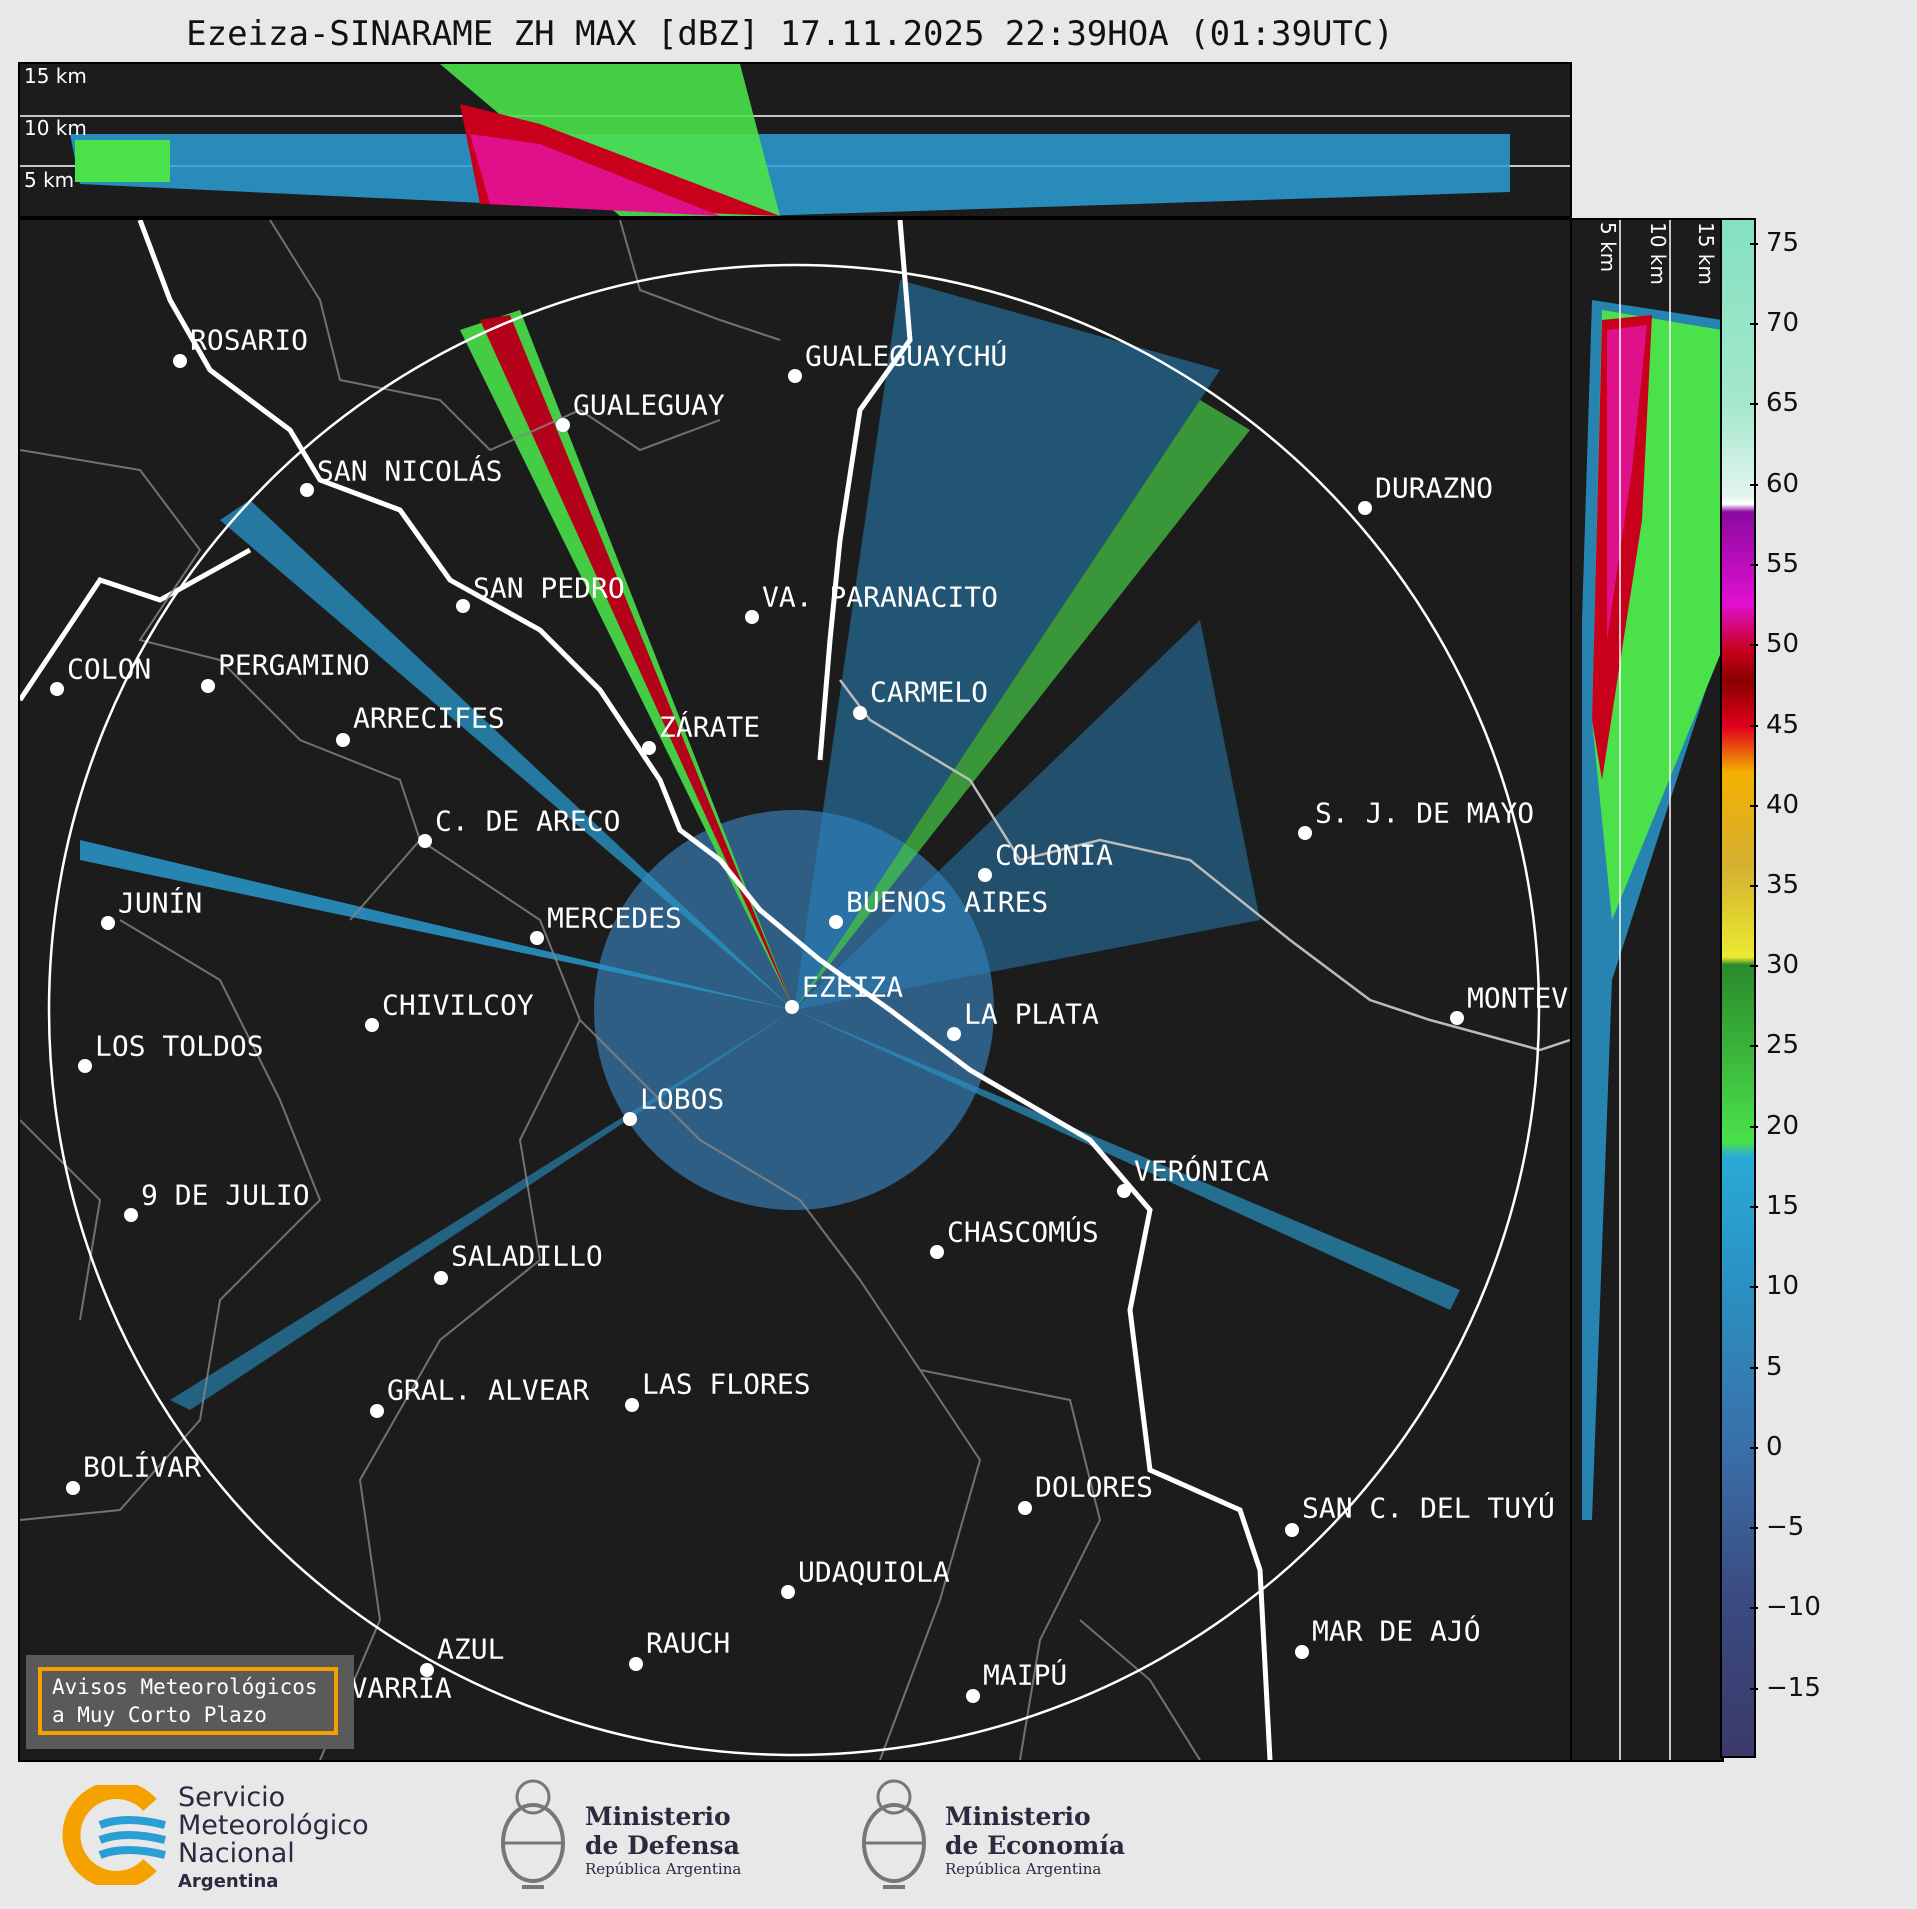  I want to click on city-label-maipu: MAIPÚ, so click(1025, 1675).